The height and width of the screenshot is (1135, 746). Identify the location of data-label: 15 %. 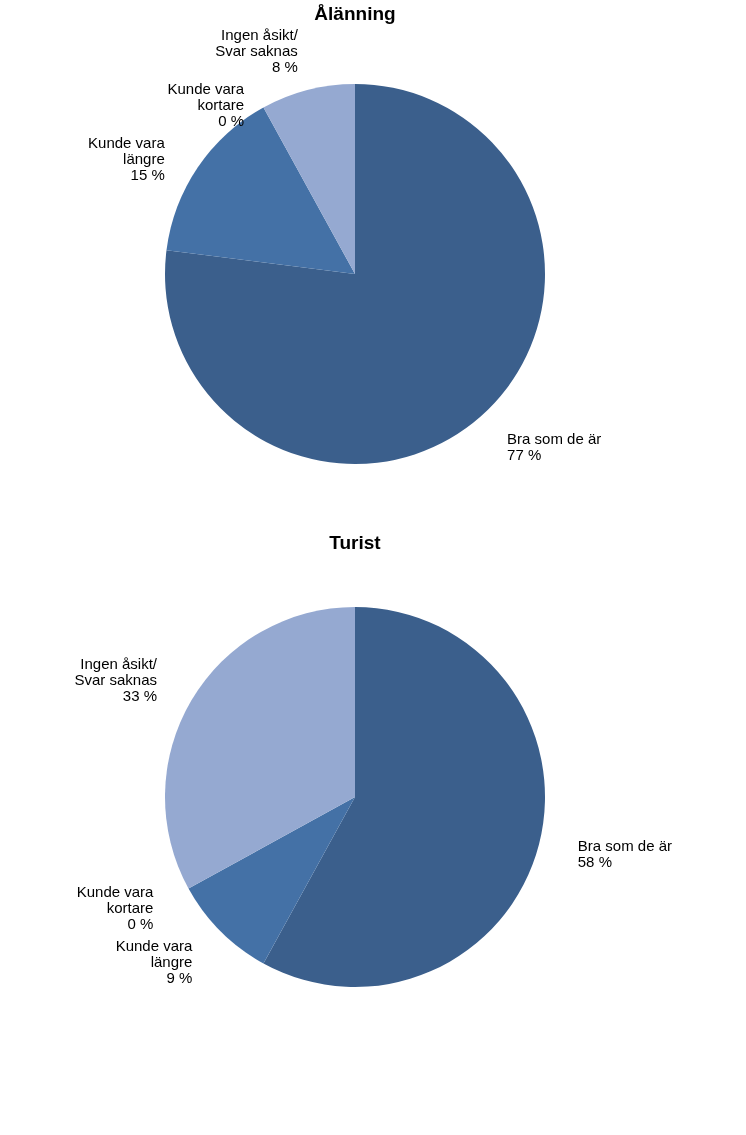
(147, 175).